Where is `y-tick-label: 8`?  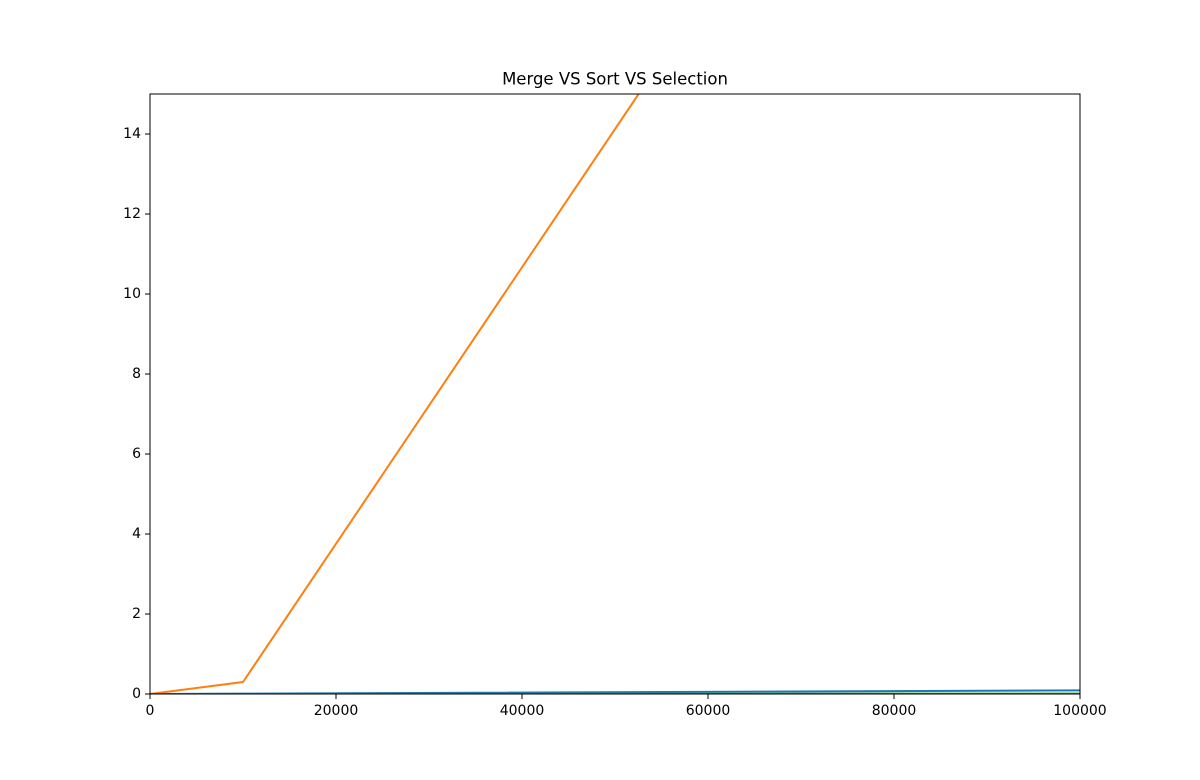
y-tick-label: 8 is located at coordinates (136, 374).